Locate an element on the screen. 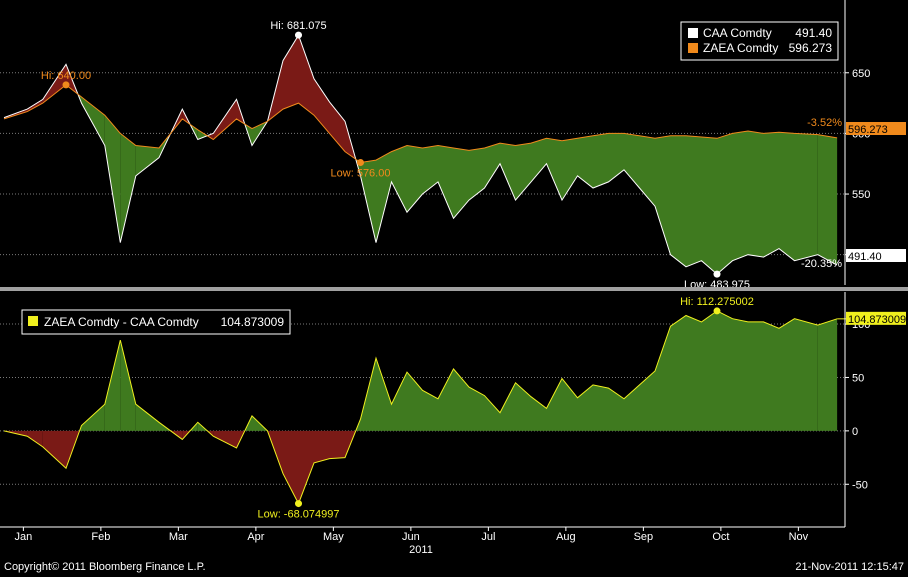 This screenshot has height=577, width=908. top-y-tick-label: 650 is located at coordinates (861, 74).